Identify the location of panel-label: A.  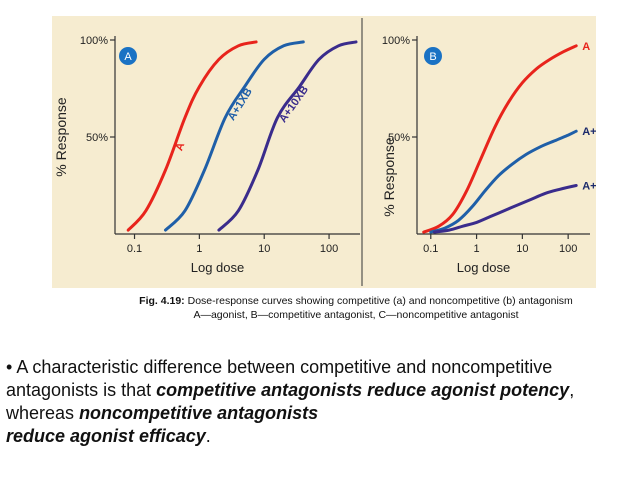
(128, 57).